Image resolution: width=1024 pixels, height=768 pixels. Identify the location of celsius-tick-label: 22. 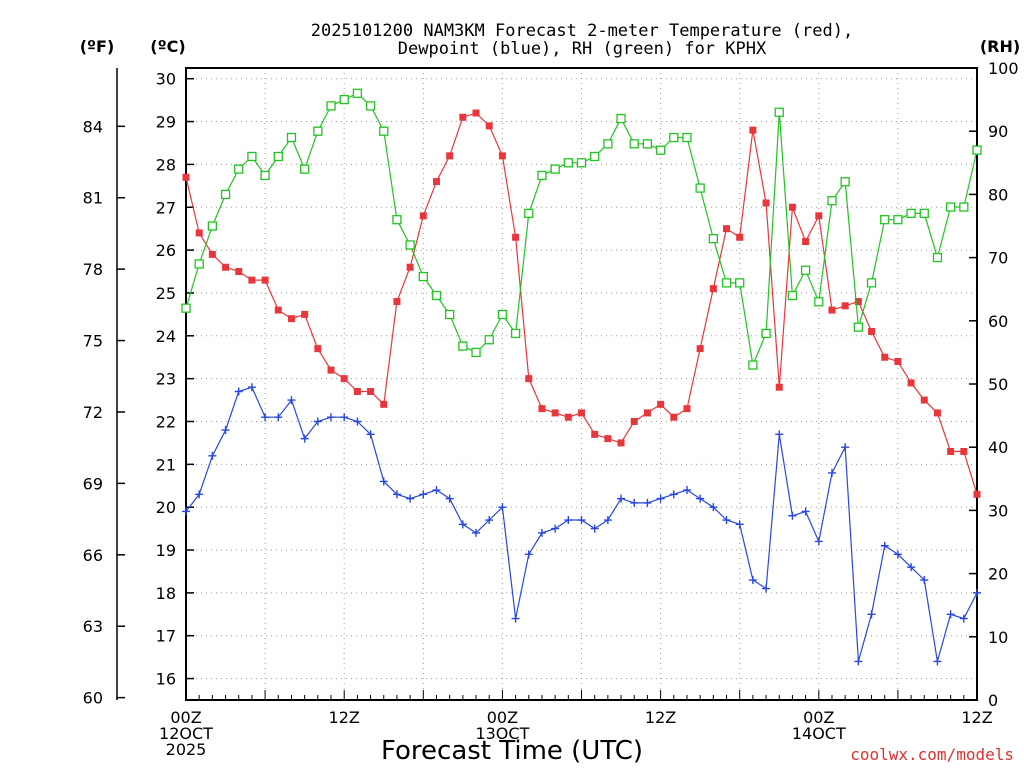
(166, 421).